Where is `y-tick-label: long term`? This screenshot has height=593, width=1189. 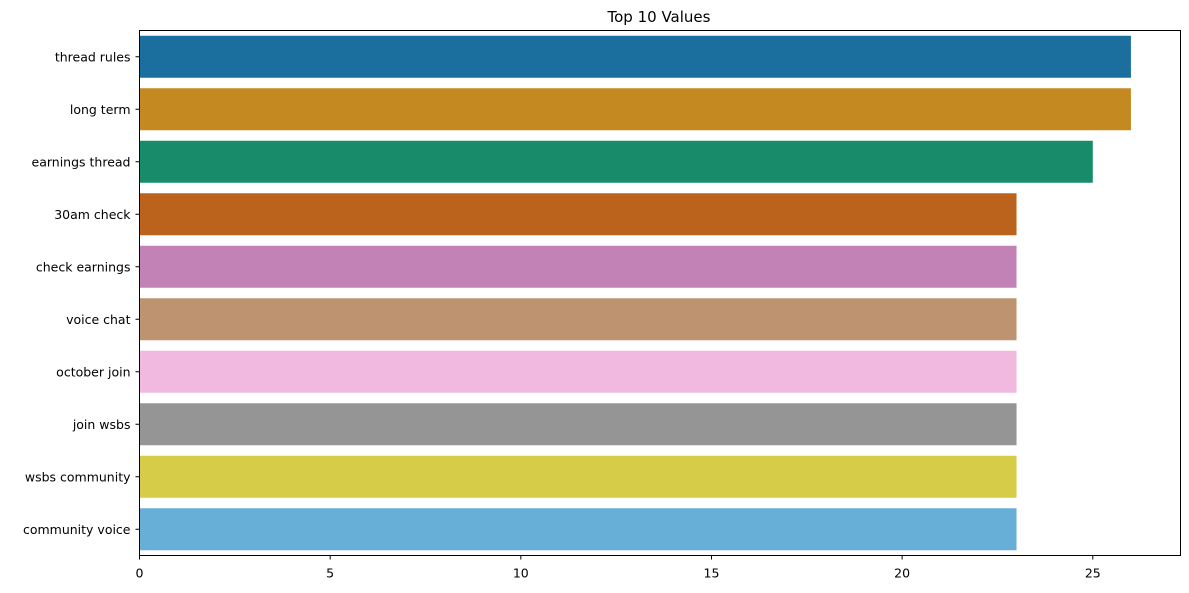
y-tick-label: long term is located at coordinates (100, 109).